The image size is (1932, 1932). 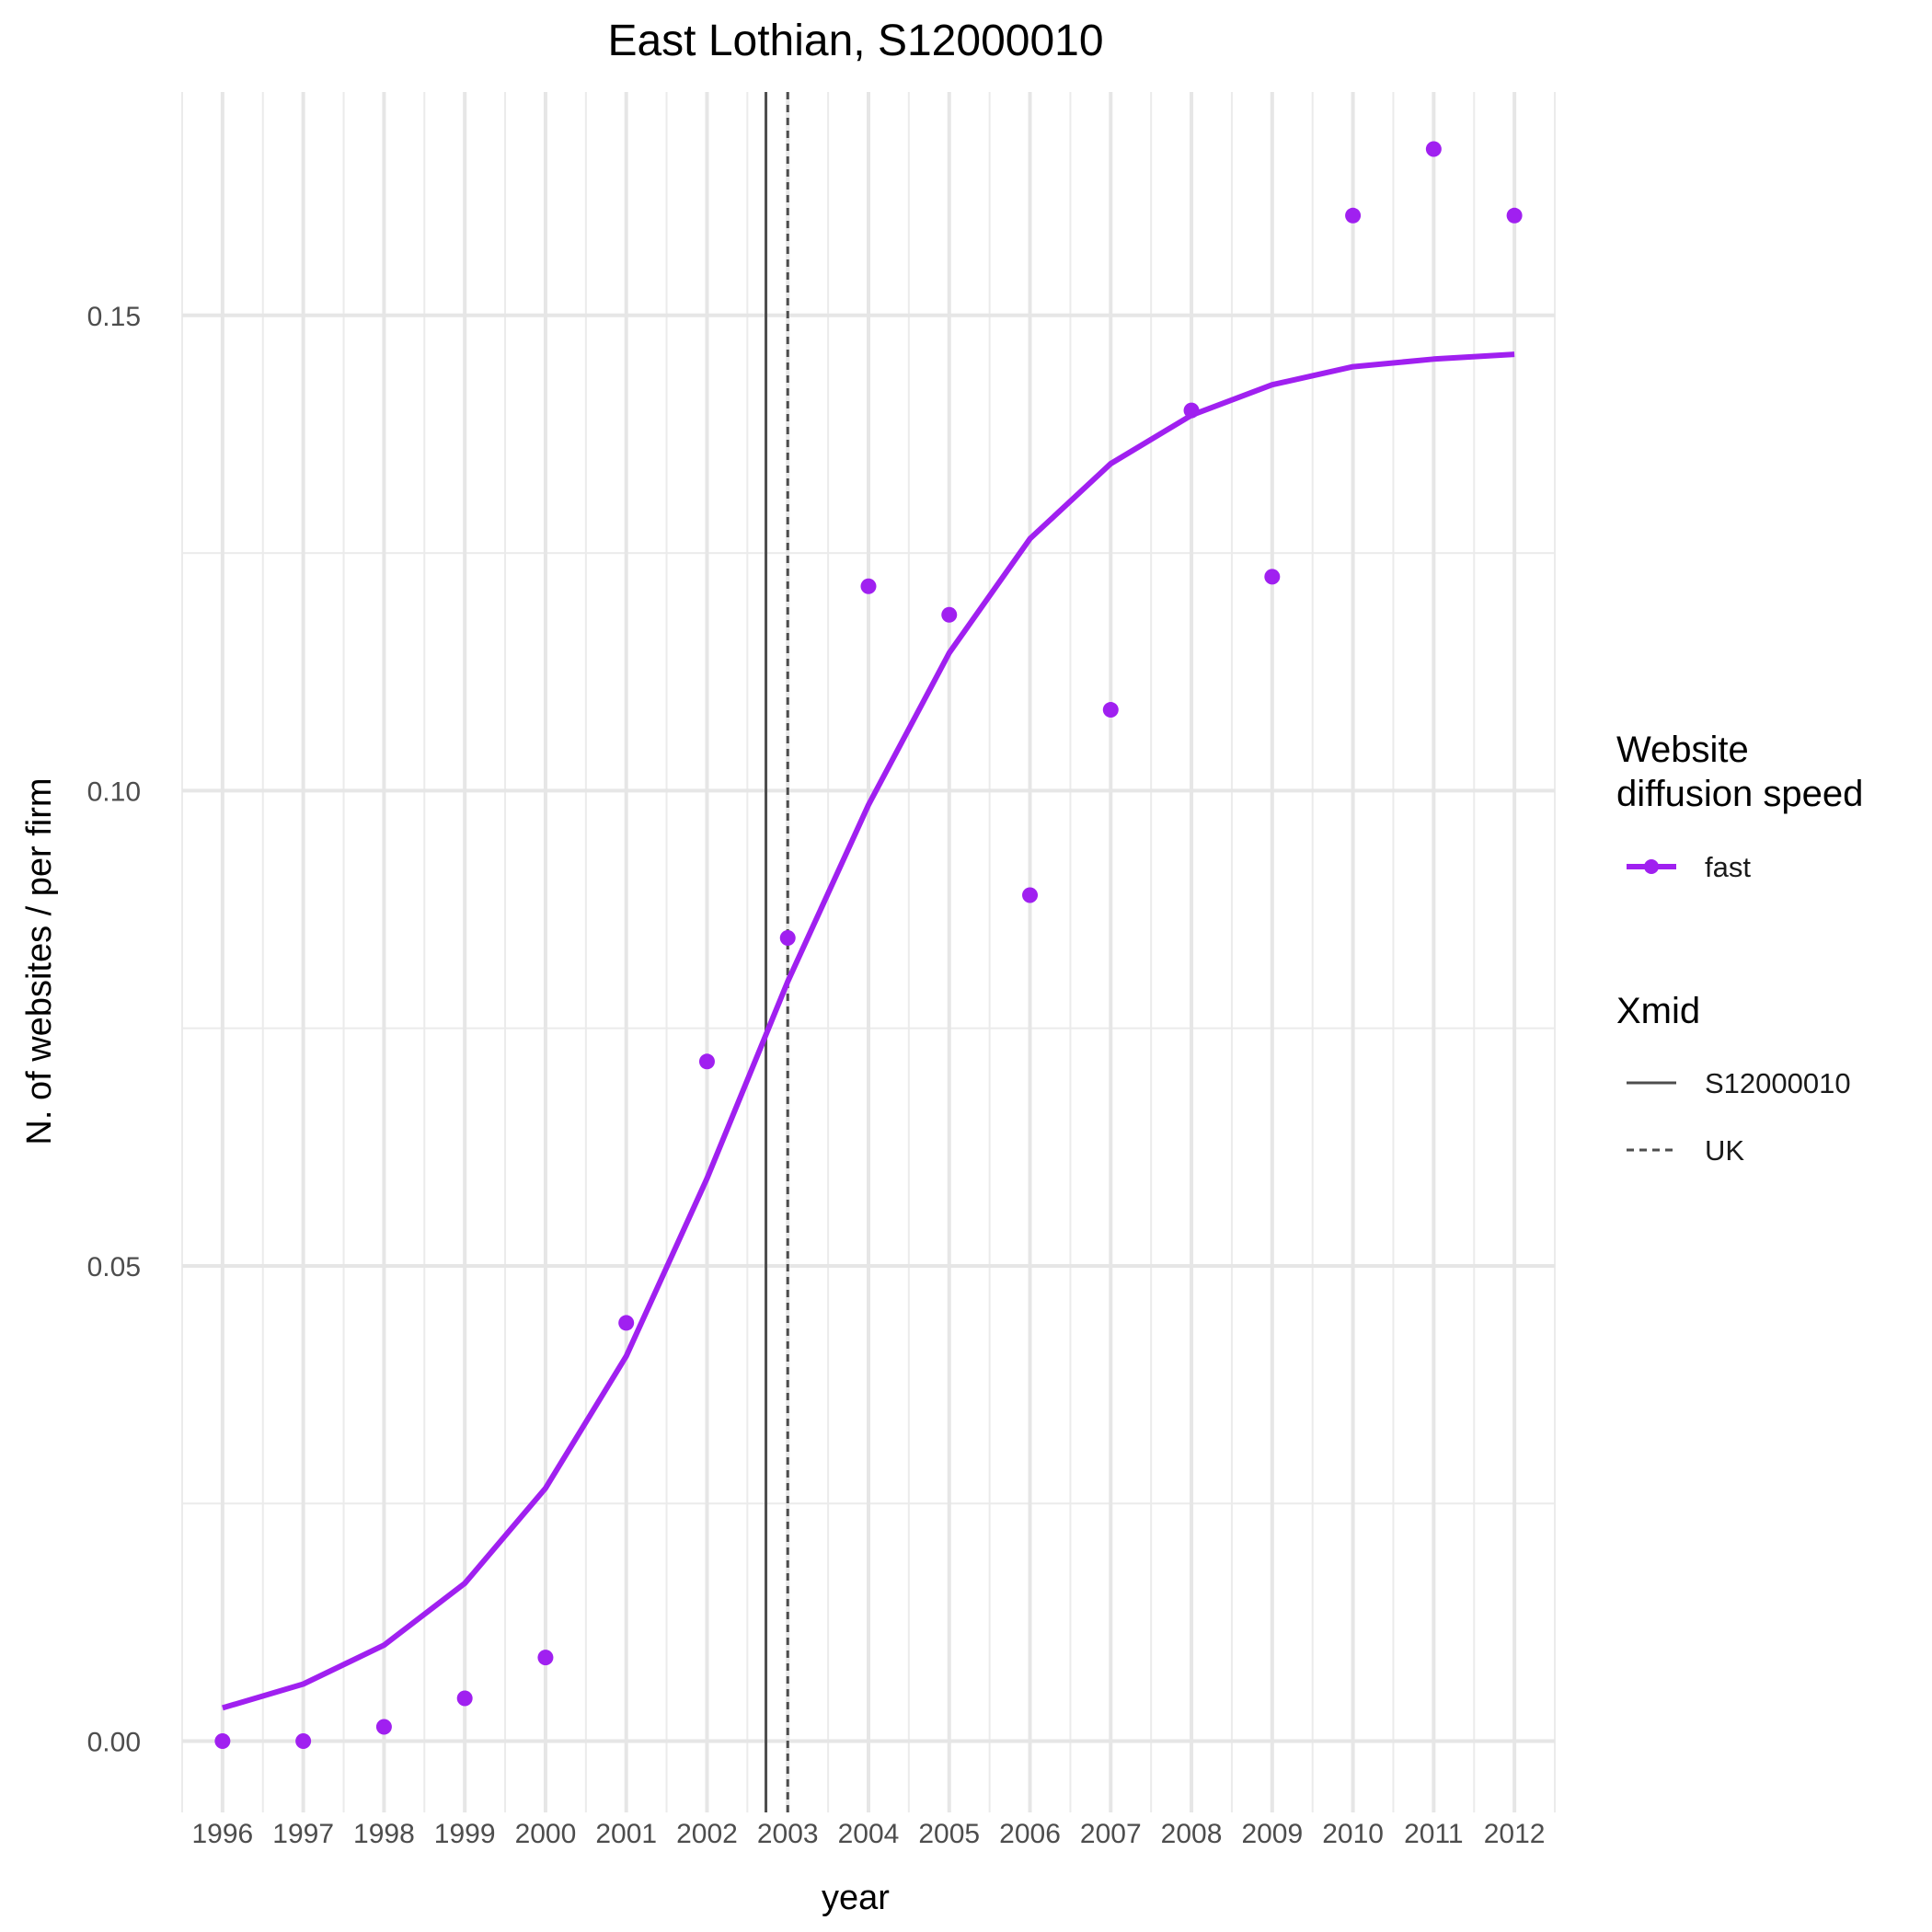 I want to click on x-tick-label: 1998, so click(x=384, y=1834).